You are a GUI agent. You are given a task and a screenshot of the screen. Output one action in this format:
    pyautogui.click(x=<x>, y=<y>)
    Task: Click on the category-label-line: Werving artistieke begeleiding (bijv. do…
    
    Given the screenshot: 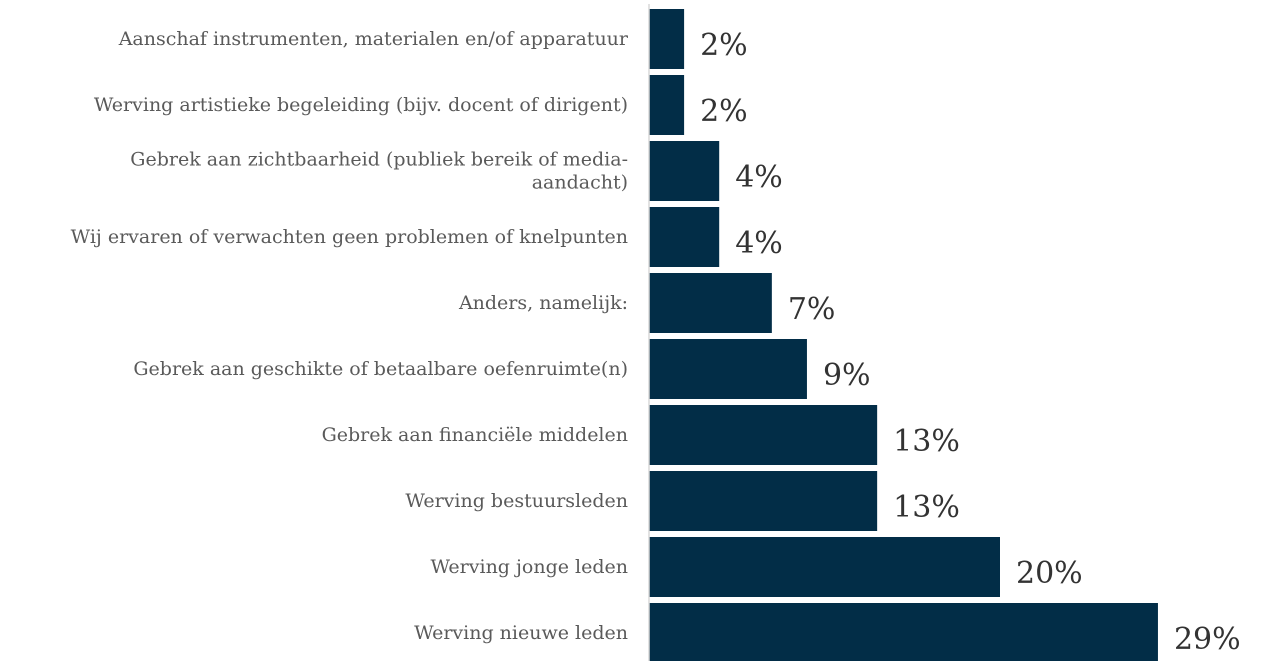 What is the action you would take?
    pyautogui.click(x=361, y=105)
    